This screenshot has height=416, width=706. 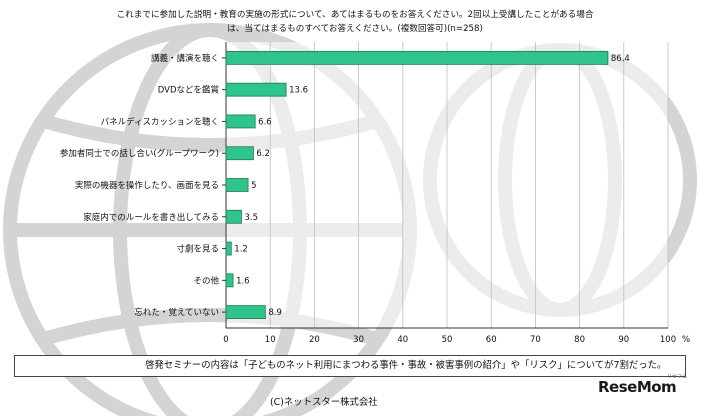 I want to click on resemom-logo-sub: リセマム, so click(x=677, y=377).